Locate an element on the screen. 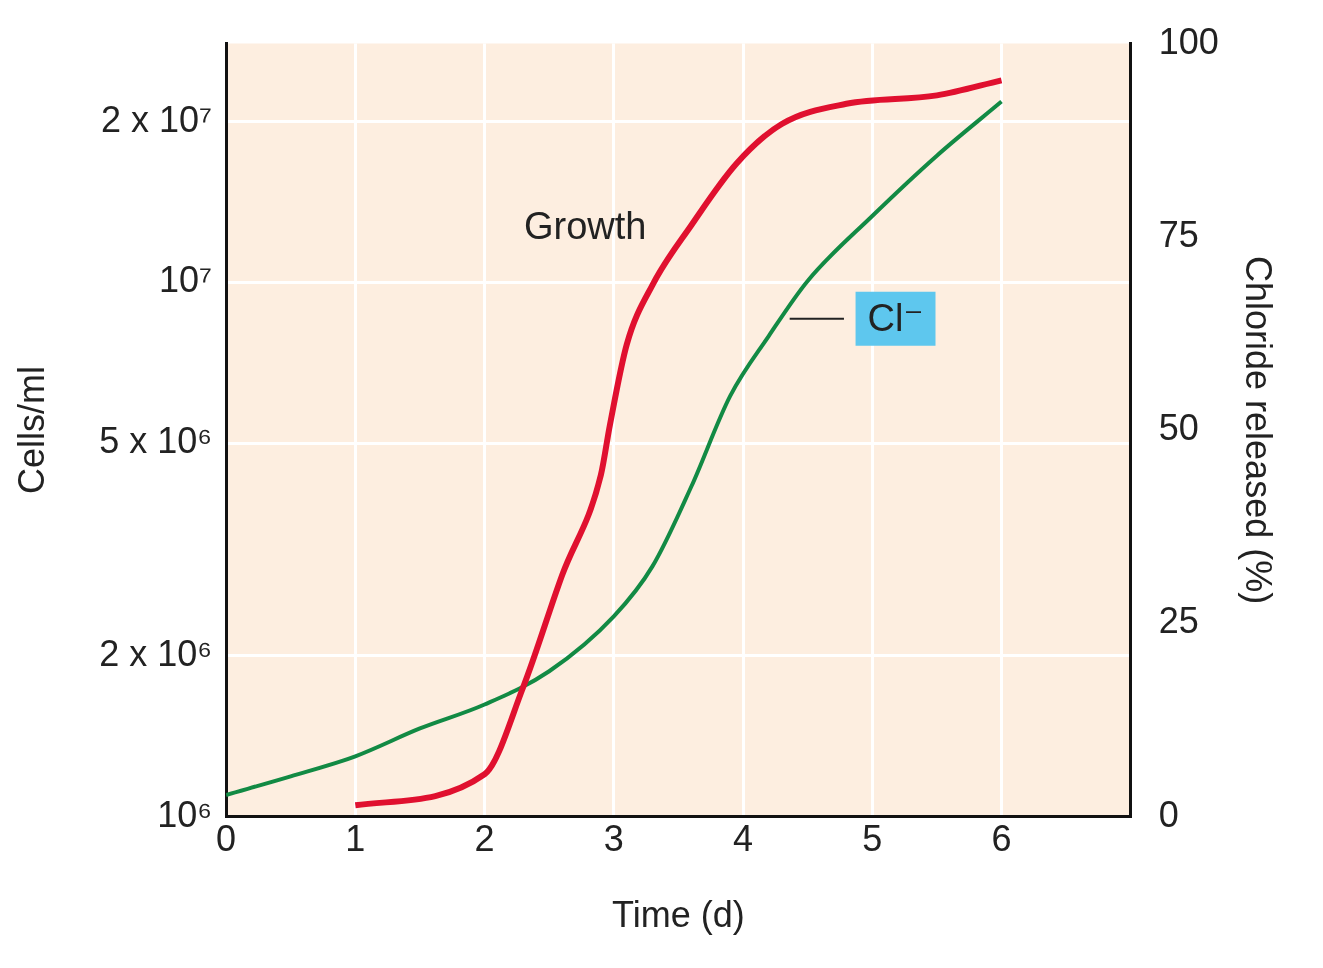 This screenshot has width=1323, height=968. series-label: Growth is located at coordinates (585, 225).